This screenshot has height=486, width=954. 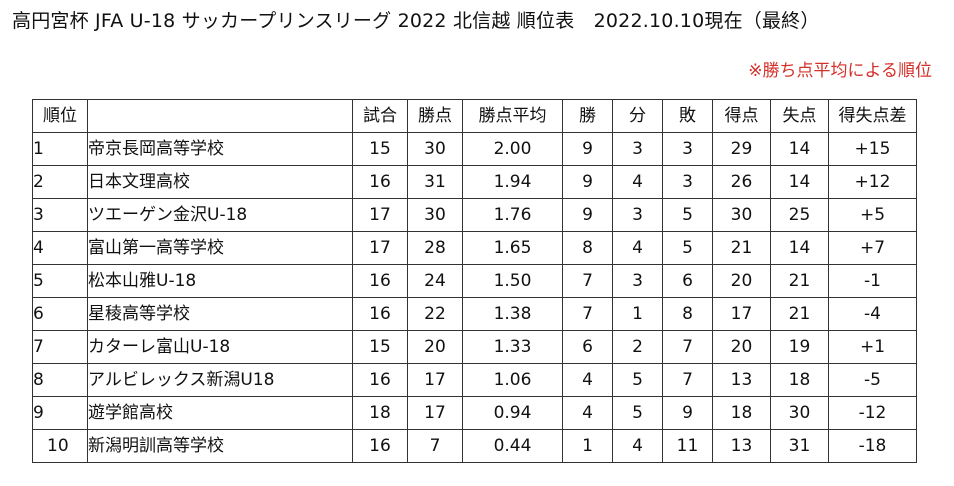 What do you see at coordinates (474, 248) in the screenshot?
I see `table-row: 4 富山第一高等学校 17 28 1.65 8 4 5 21 14 +7` at bounding box center [474, 248].